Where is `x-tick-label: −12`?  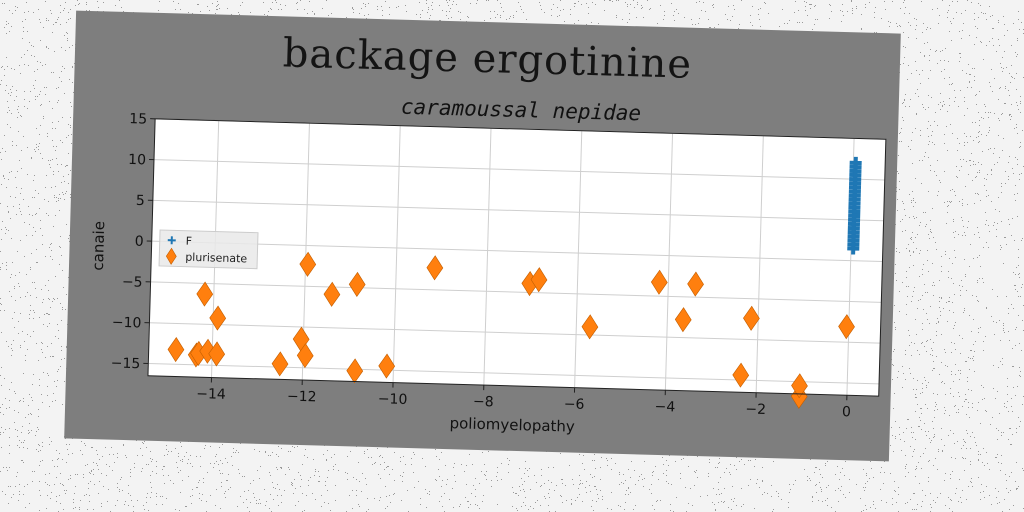 x-tick-label: −12 is located at coordinates (302, 397).